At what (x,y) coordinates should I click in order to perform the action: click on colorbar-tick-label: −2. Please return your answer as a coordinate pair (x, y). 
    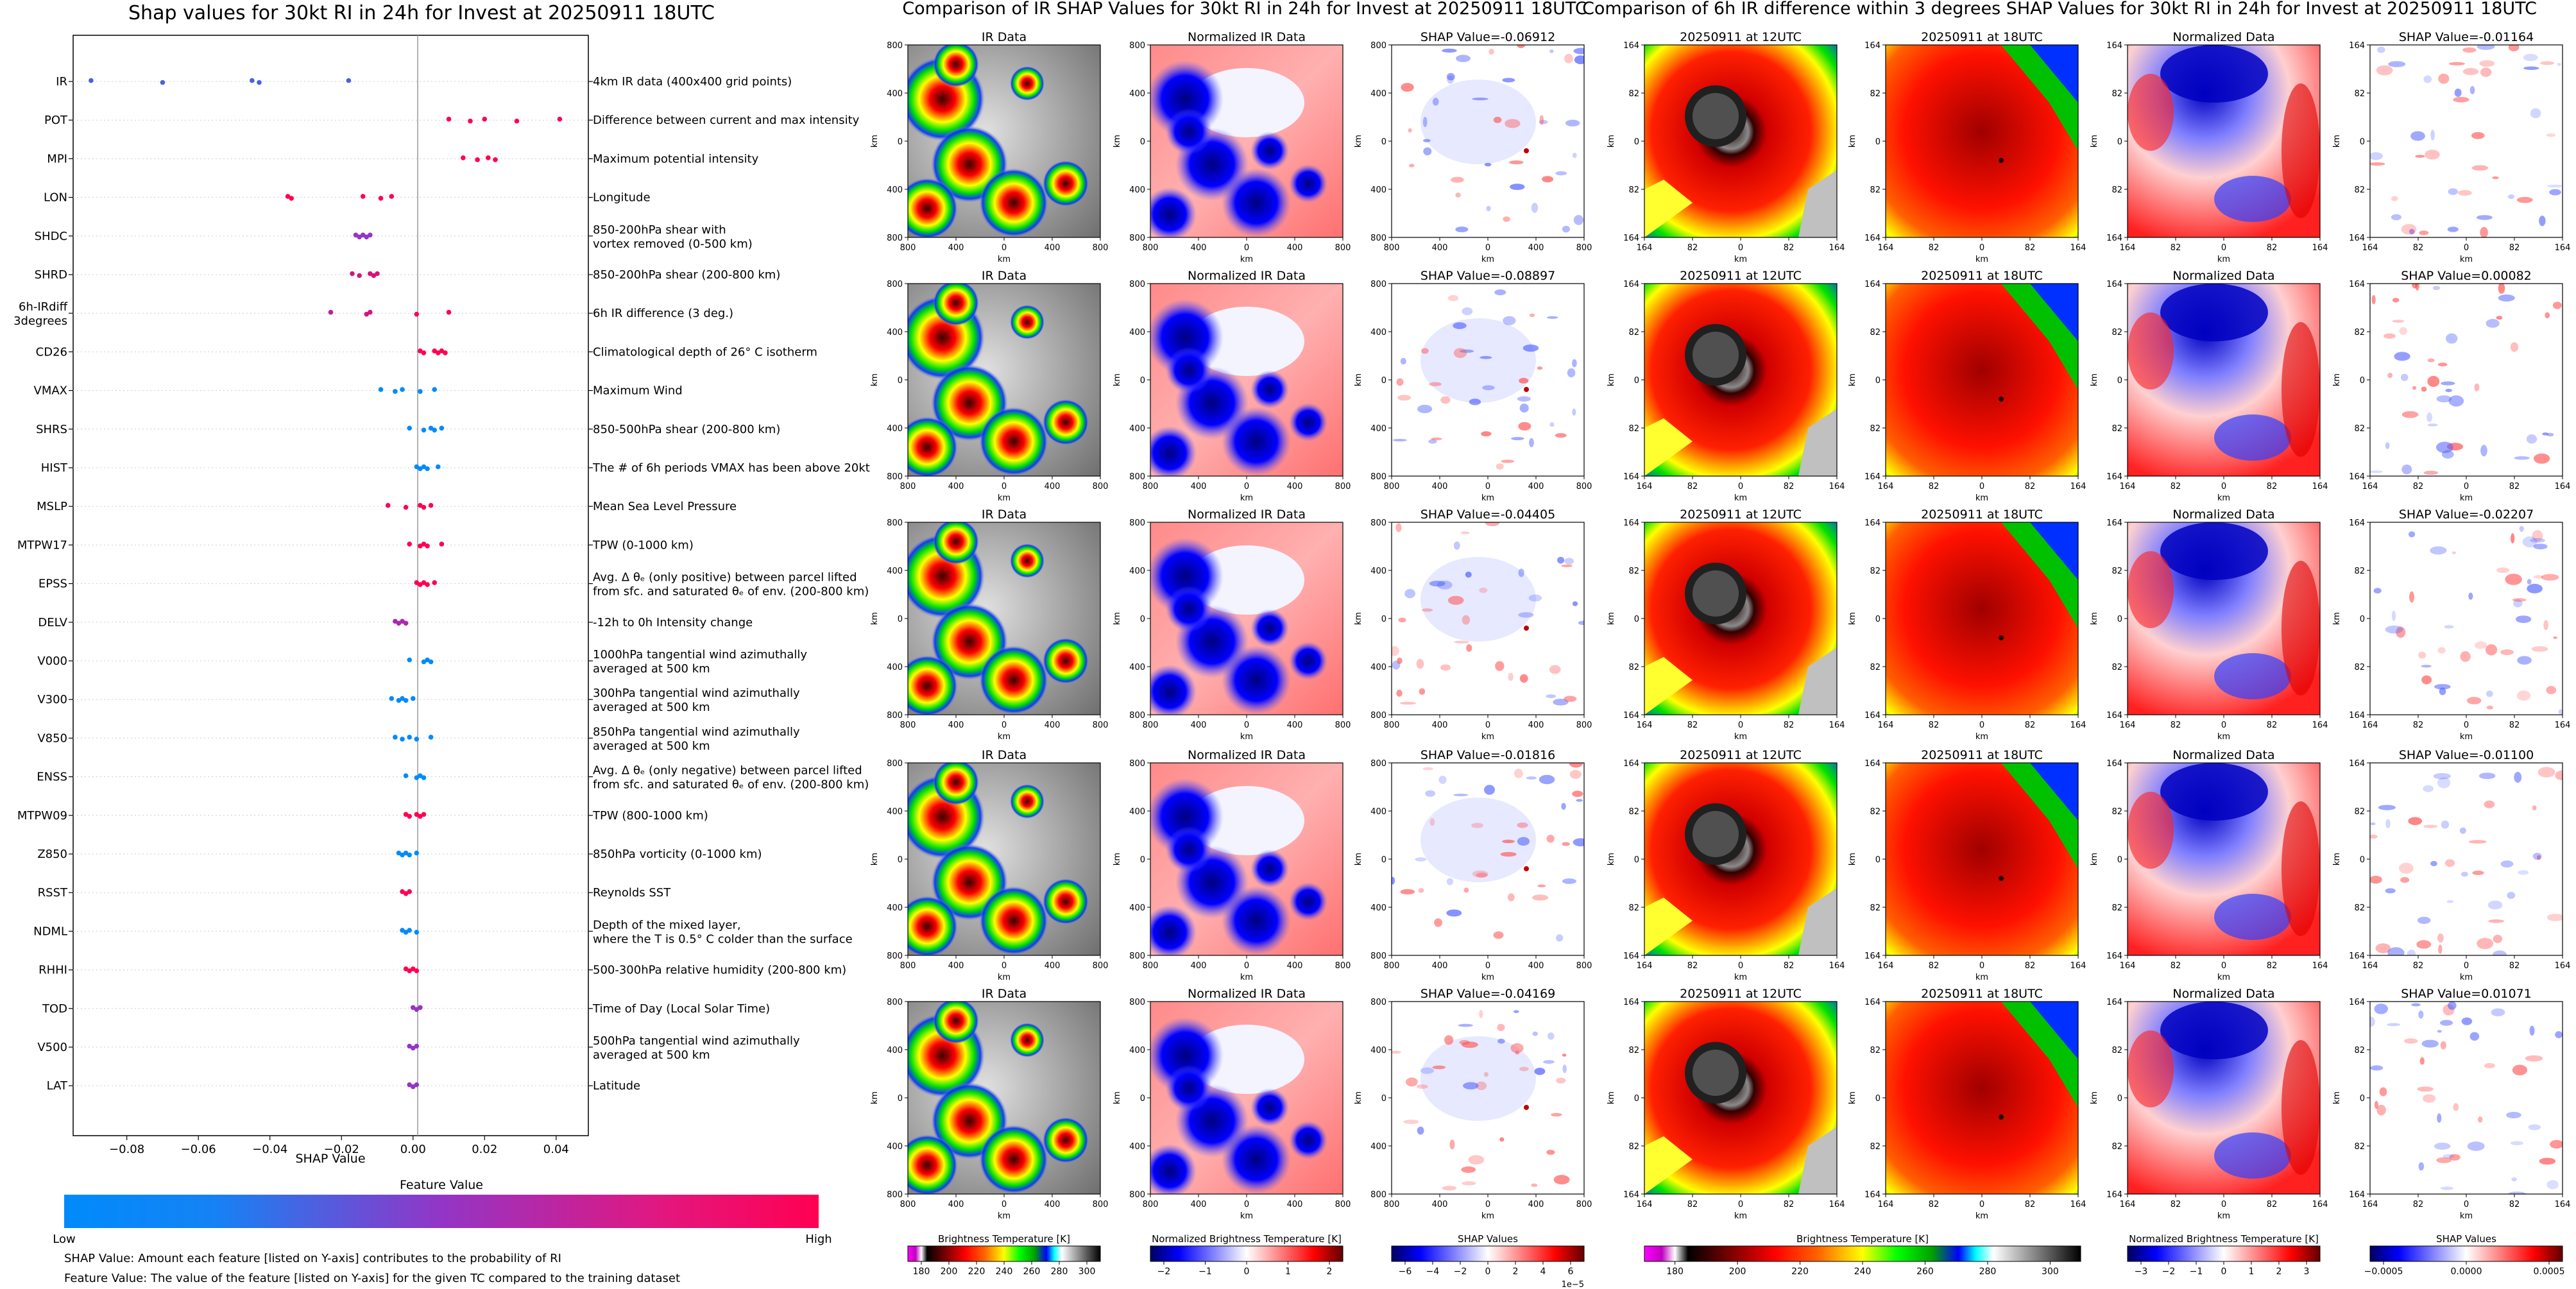
    Looking at the image, I should click on (2169, 1272).